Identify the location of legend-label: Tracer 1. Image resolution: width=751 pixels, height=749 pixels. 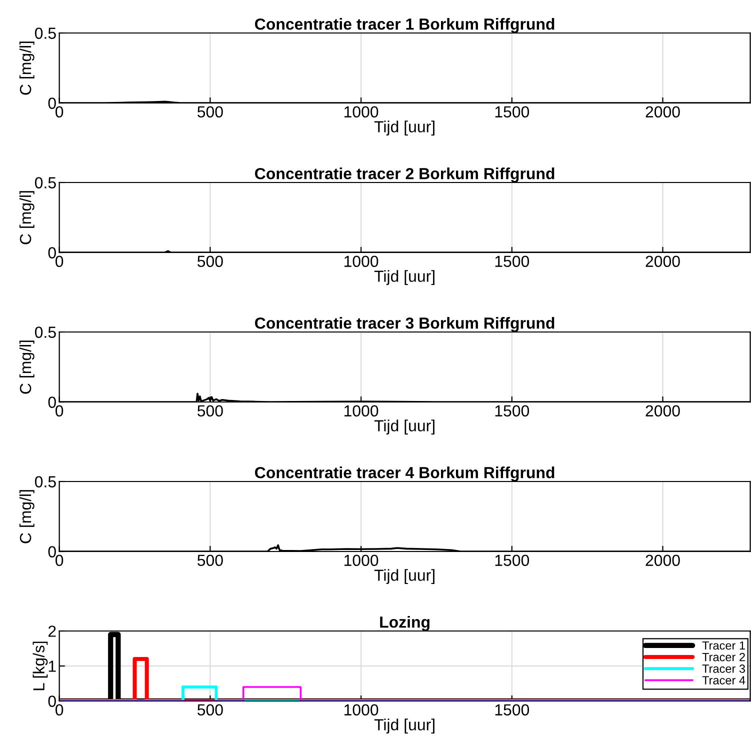
(723, 645).